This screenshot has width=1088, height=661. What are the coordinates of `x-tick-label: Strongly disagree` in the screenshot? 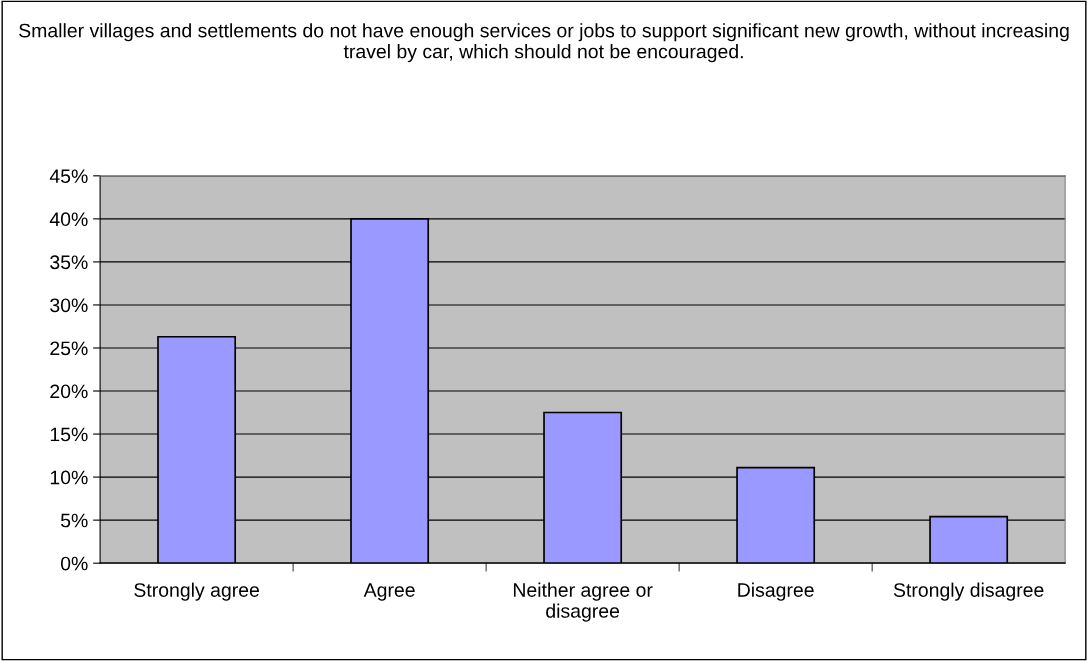 It's located at (968, 591).